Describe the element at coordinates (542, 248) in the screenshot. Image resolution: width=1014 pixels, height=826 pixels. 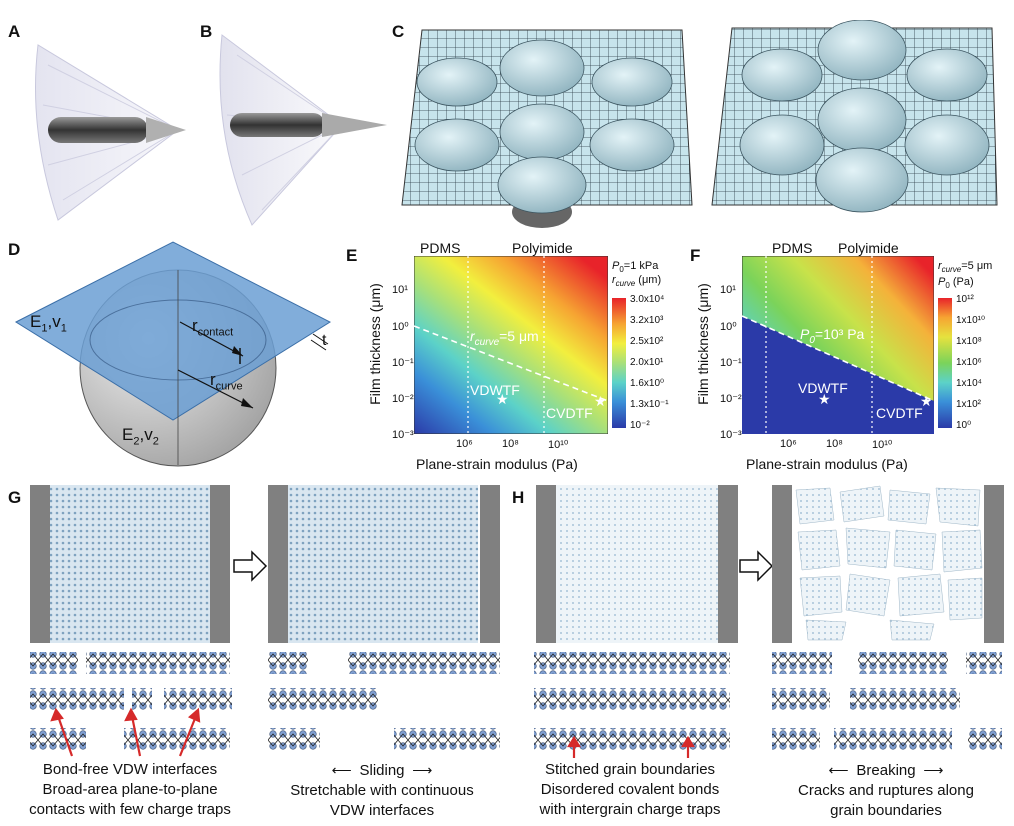
I see `e-polyimide-label: Polyimide` at that location.